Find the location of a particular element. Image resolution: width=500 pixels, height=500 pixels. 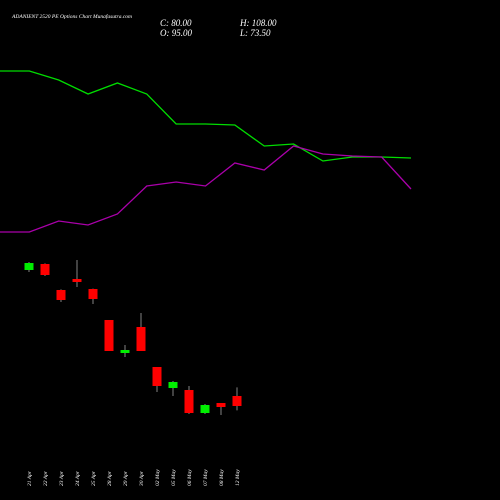

x-tick-label: 12 May is located at coordinates (238, 477).